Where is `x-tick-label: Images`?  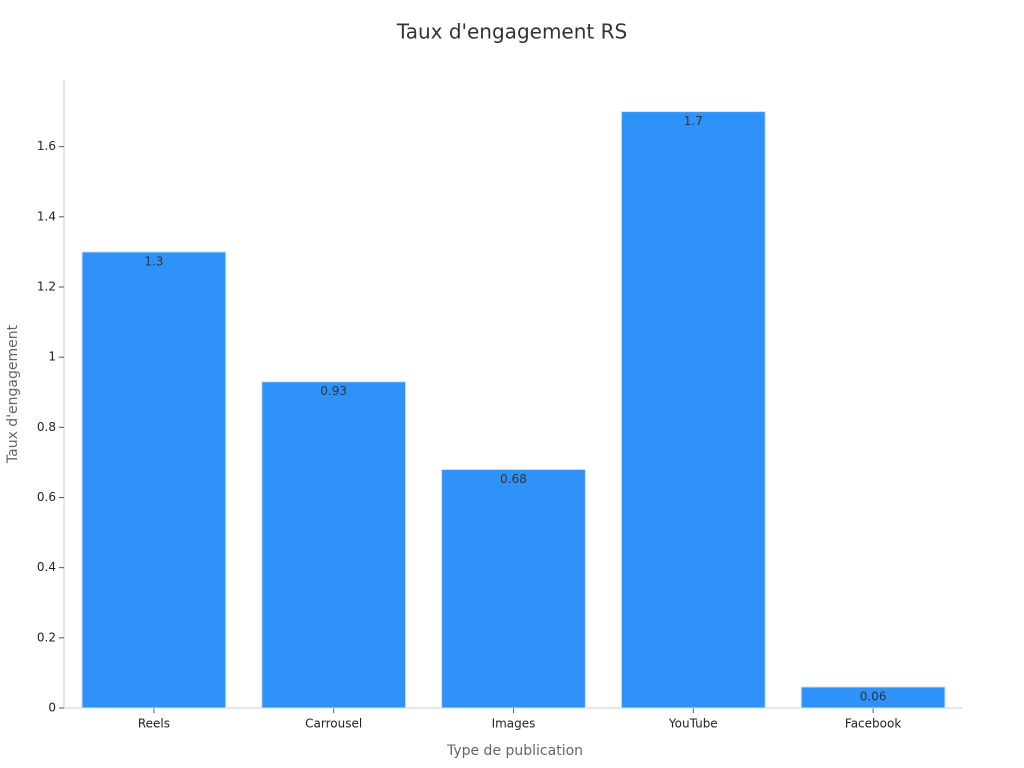 x-tick-label: Images is located at coordinates (514, 724).